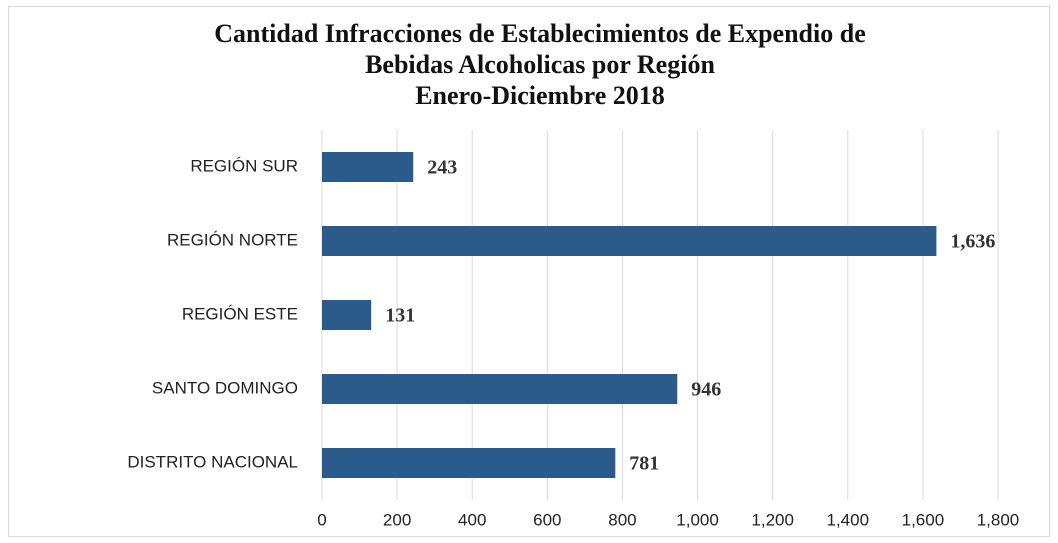  Describe the element at coordinates (240, 313) in the screenshot. I see `y-tick-label: REGIÓN ESTE` at that location.